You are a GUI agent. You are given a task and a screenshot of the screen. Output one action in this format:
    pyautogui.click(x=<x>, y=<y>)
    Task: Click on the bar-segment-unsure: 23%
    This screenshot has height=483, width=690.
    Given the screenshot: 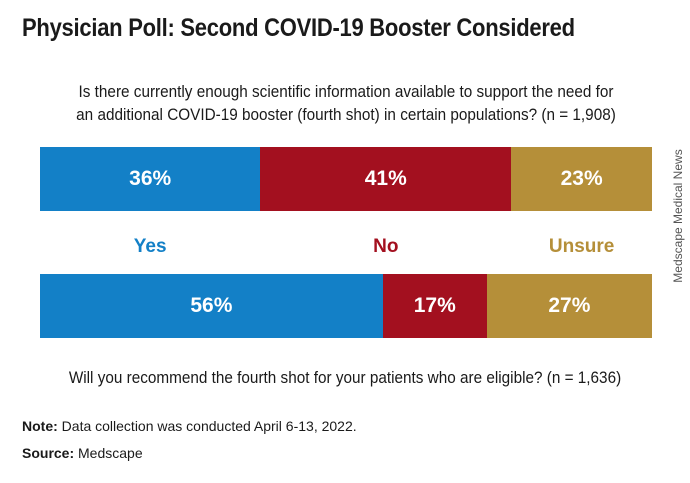 What is the action you would take?
    pyautogui.click(x=581, y=179)
    